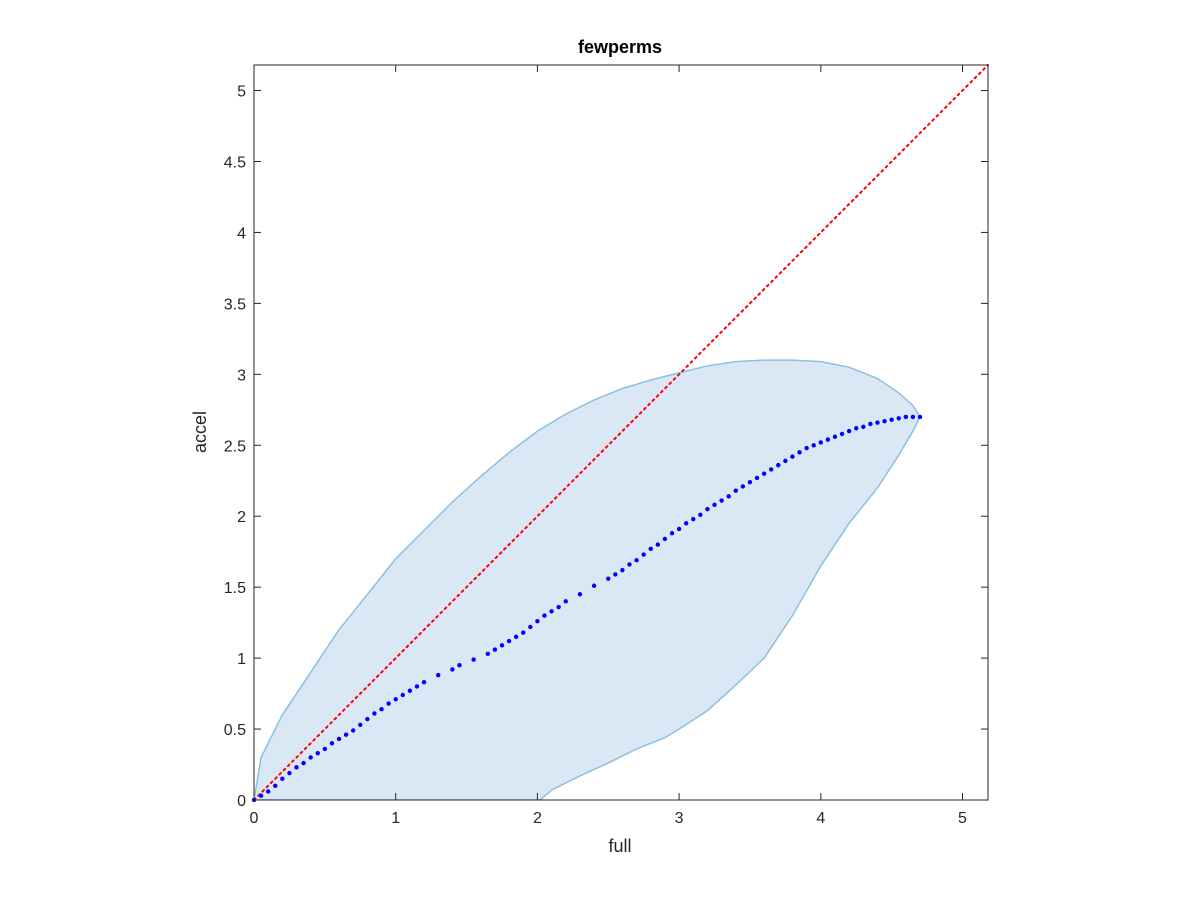  What do you see at coordinates (241, 375) in the screenshot?
I see `y-tick-label: 3` at bounding box center [241, 375].